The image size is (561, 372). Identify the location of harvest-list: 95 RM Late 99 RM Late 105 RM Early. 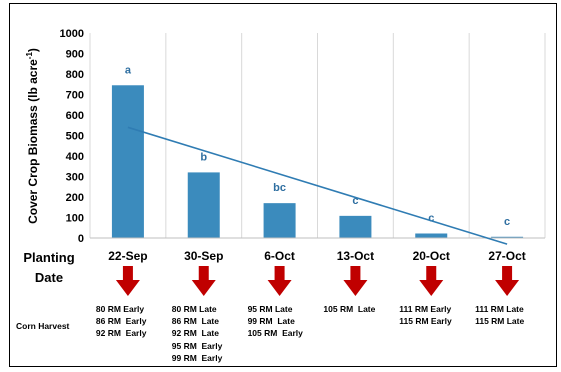
(275, 321).